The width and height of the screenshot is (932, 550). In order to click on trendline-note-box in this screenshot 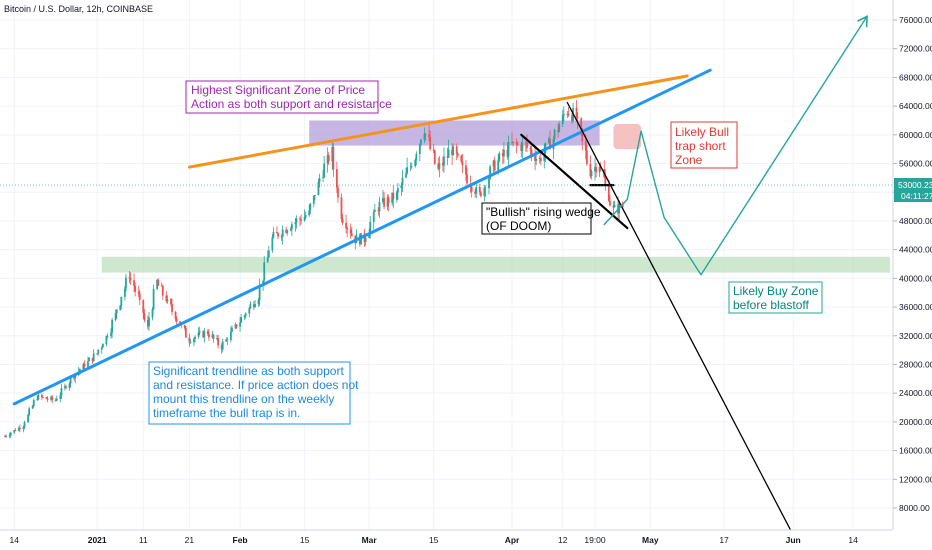, I will do `click(249, 393)`.